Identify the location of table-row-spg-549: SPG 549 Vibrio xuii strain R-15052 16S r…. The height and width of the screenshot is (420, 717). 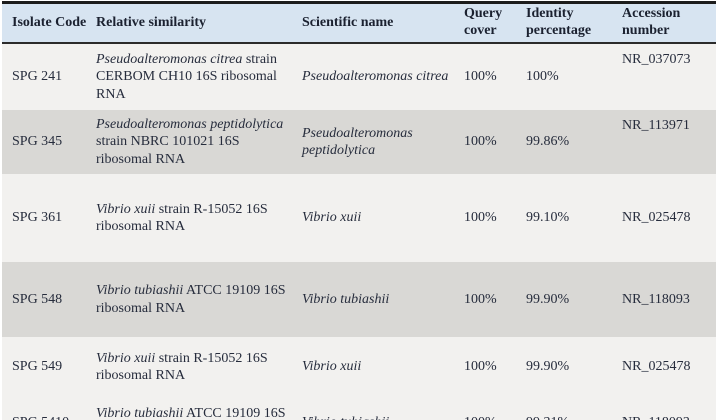
(359, 367).